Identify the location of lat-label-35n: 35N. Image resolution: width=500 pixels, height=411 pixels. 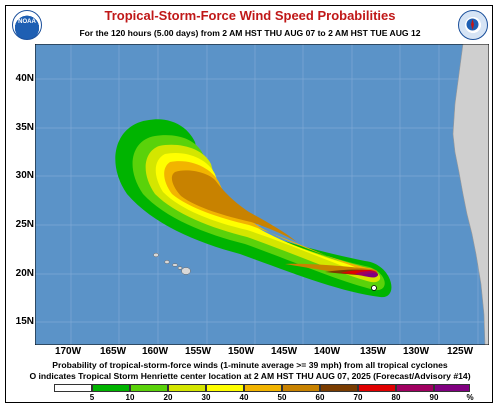
(24, 127).